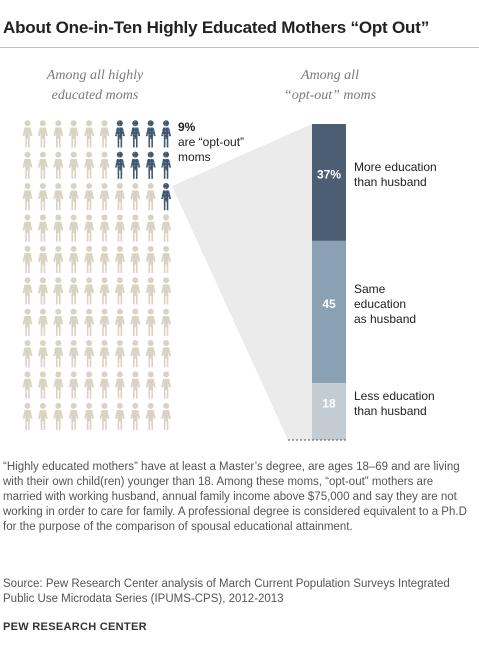 The height and width of the screenshot is (656, 479). I want to click on bar-category-label-1-line1: More education, so click(395, 167).